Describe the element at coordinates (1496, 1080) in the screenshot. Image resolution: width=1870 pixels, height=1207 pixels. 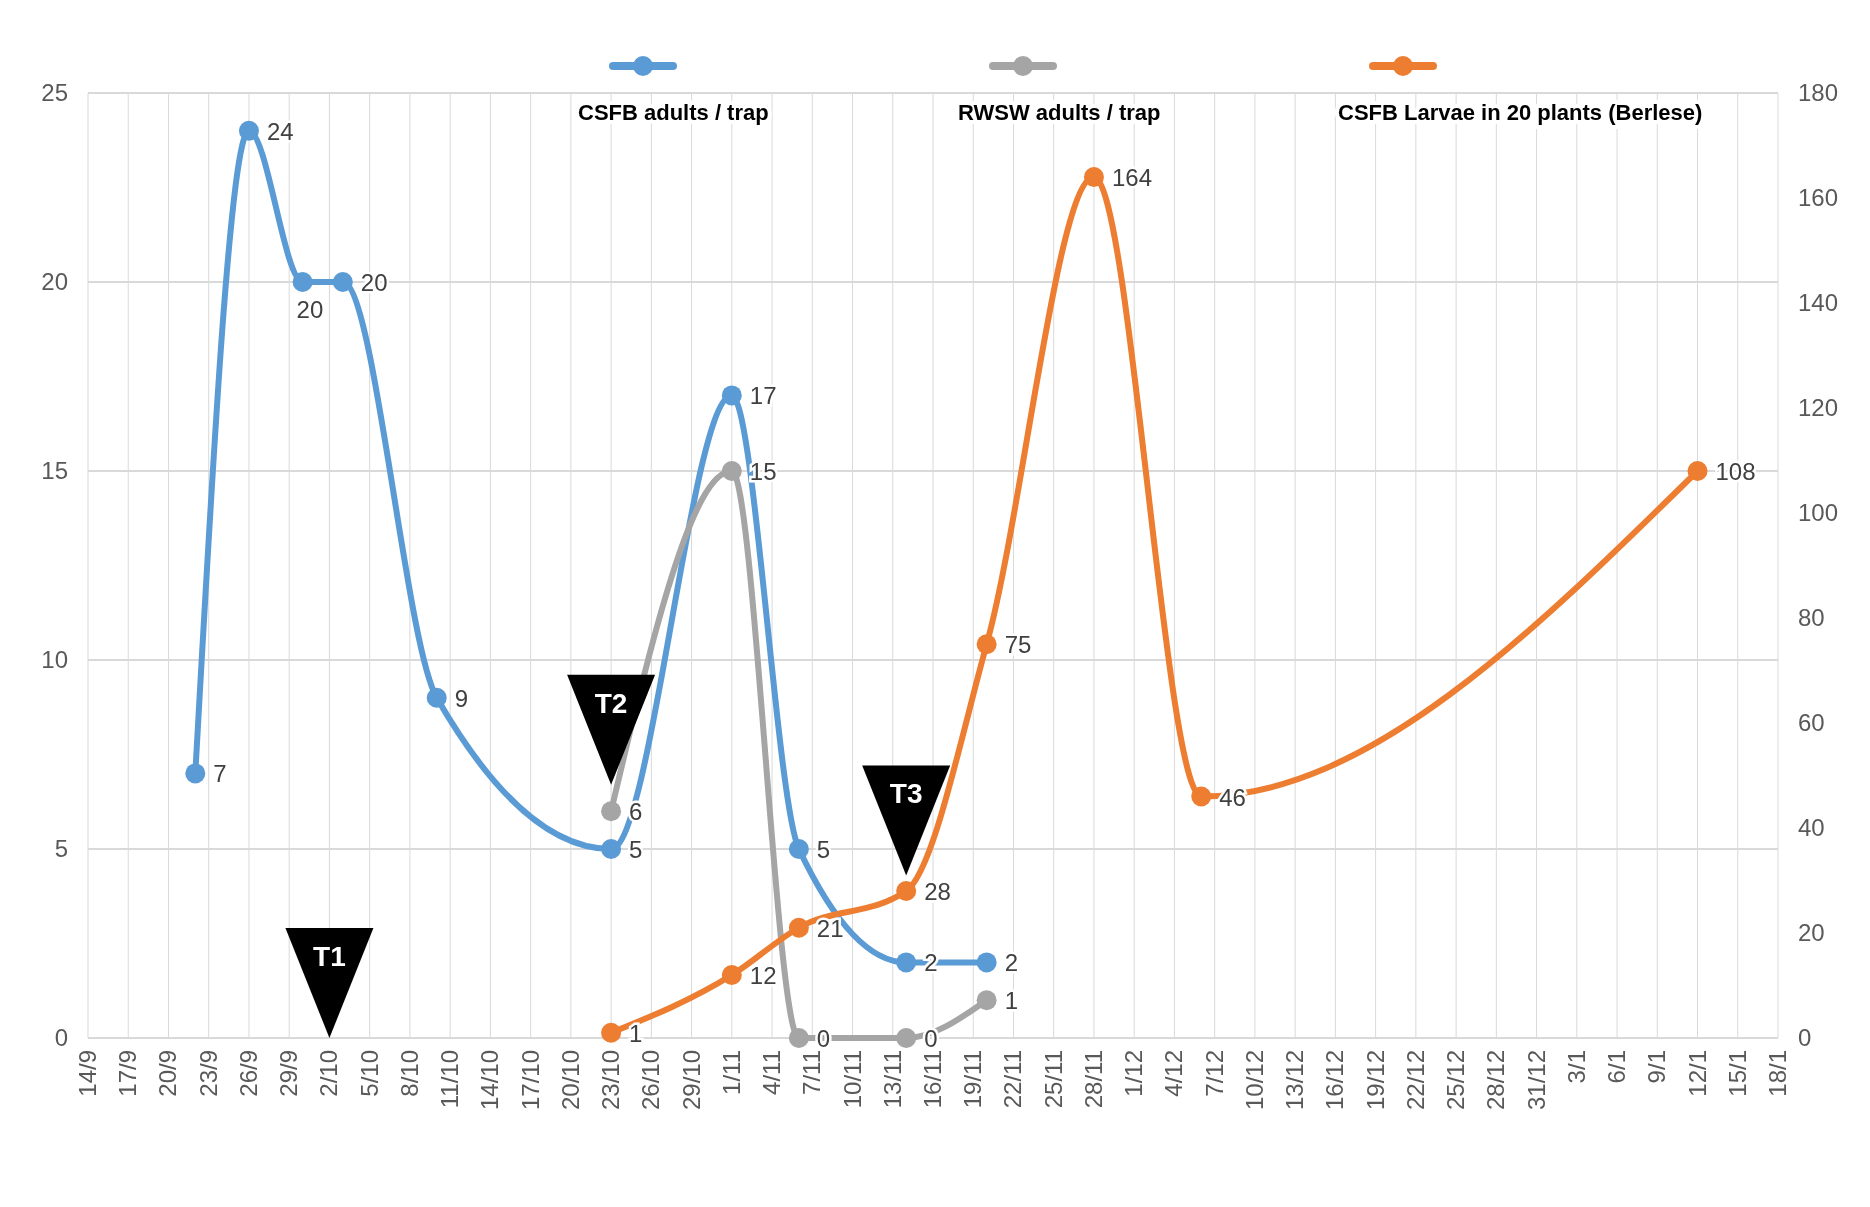
I see `x-tick-label: 28/12` at that location.